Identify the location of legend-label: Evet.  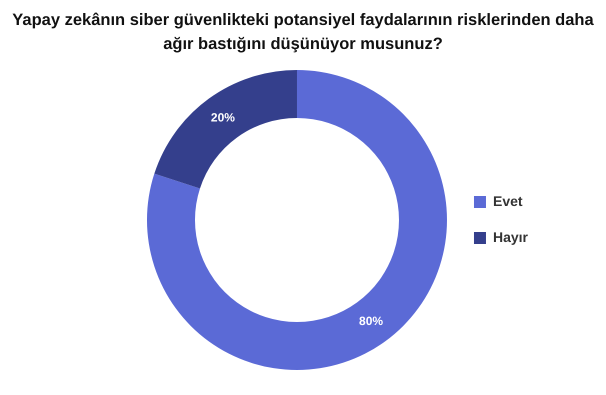
(507, 200).